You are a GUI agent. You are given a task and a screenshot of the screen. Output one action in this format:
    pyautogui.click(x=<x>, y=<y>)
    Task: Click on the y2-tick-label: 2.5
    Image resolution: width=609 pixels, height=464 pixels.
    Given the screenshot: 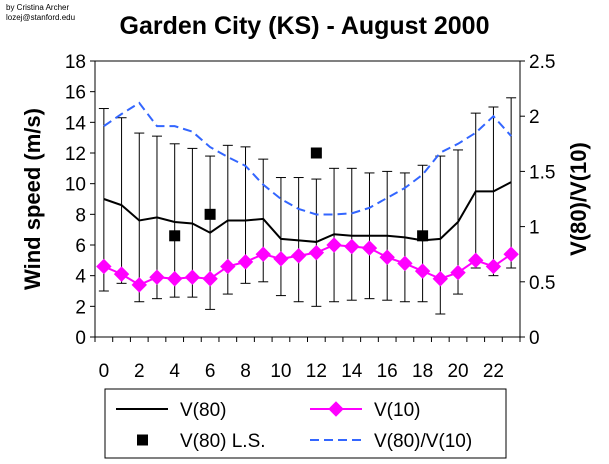 What is the action you would take?
    pyautogui.click(x=542, y=62)
    